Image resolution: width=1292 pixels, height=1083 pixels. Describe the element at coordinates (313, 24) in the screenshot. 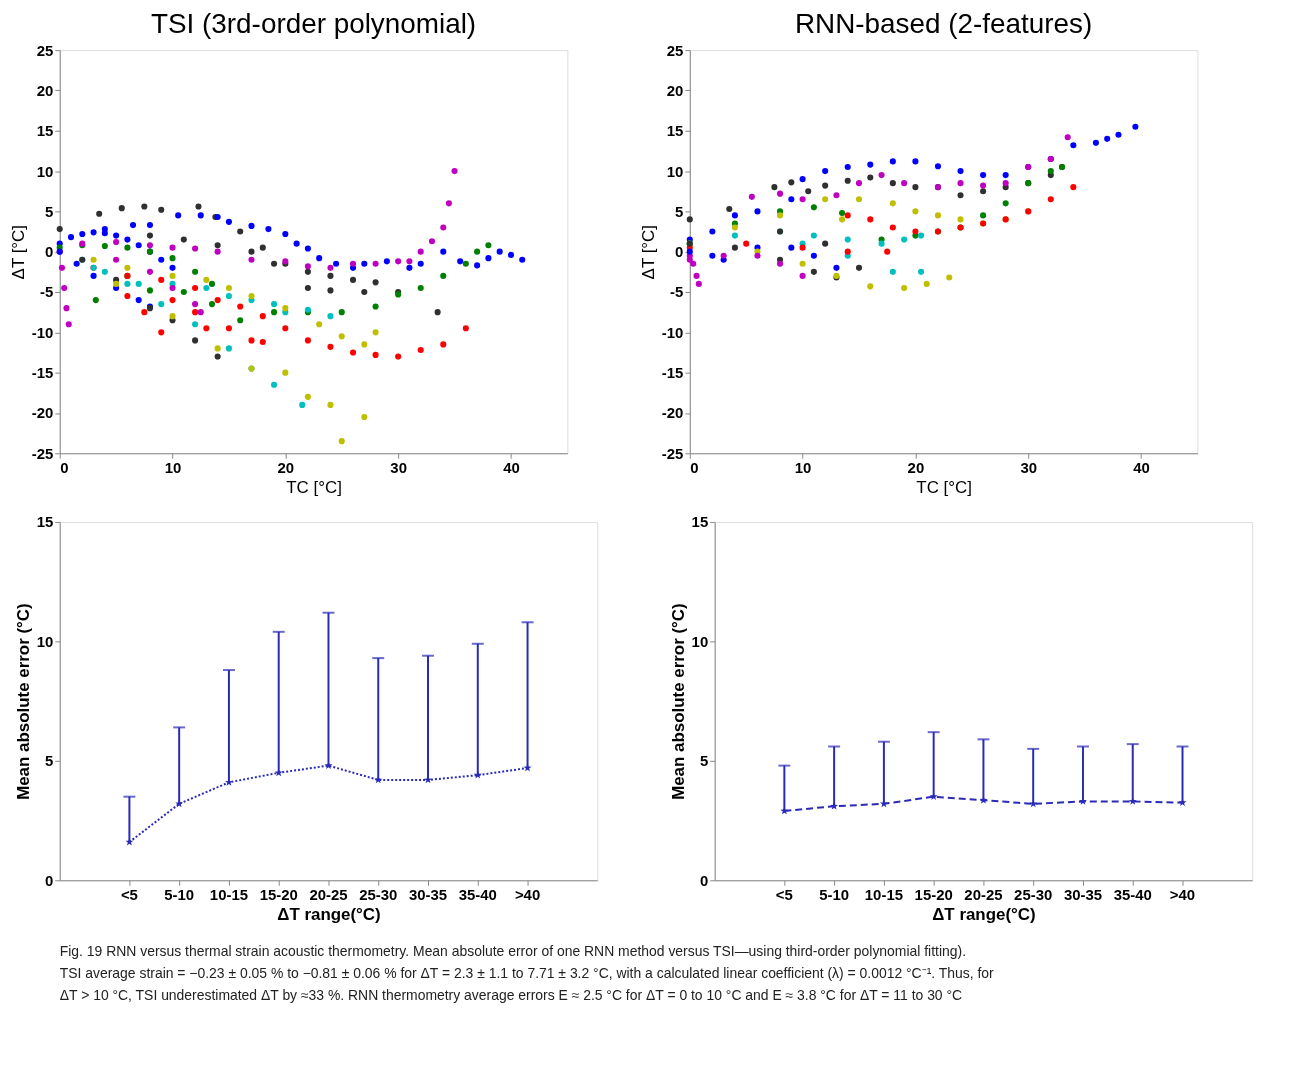

I see `chart-title: TSI (3rd-order polynomial)` at that location.